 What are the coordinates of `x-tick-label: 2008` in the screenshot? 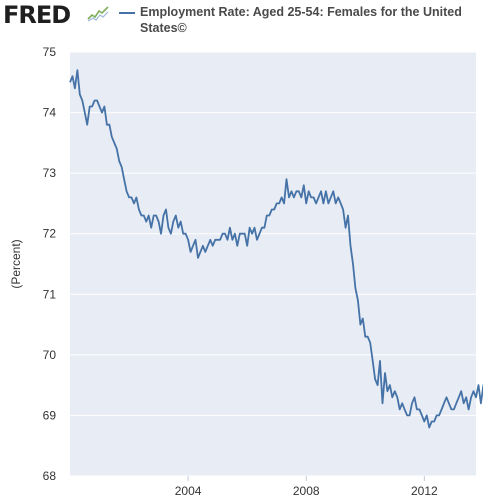 It's located at (306, 491).